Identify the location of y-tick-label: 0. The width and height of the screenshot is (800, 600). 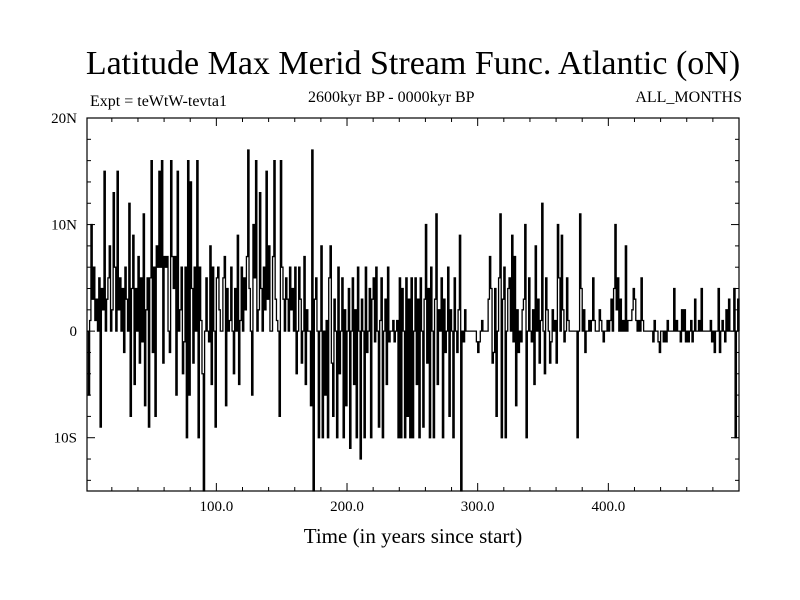
(74, 332).